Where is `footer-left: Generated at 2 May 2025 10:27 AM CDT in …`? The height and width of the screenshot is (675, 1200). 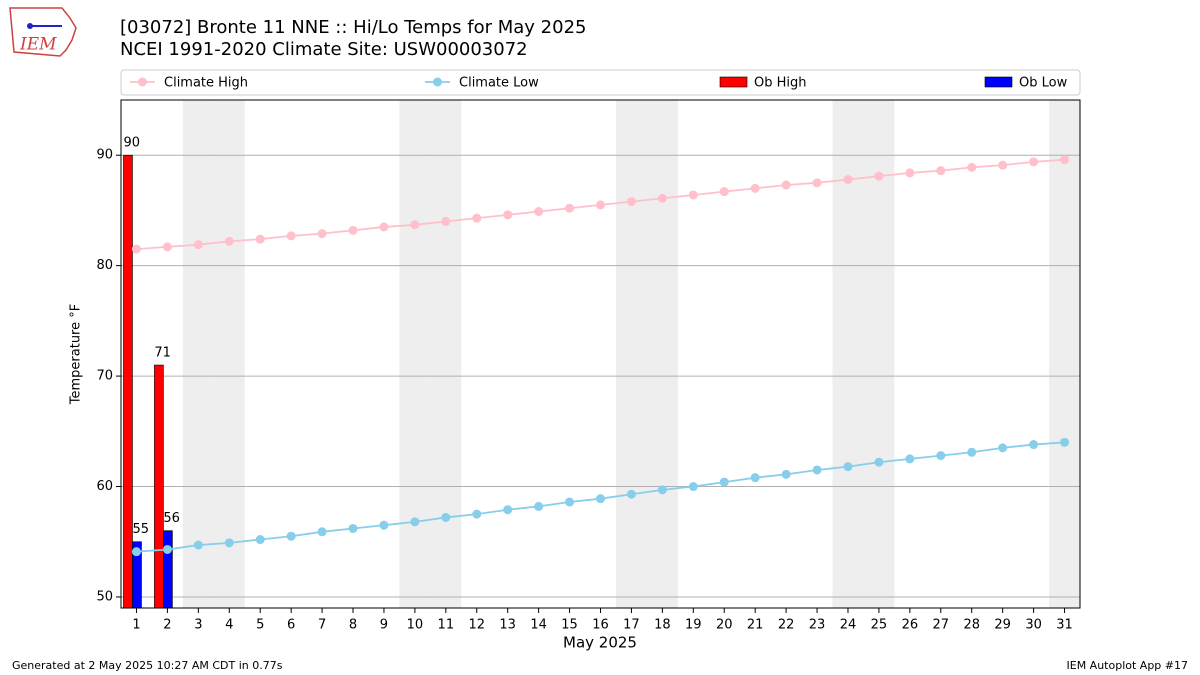 footer-left: Generated at 2 May 2025 10:27 AM CDT in … is located at coordinates (147, 665).